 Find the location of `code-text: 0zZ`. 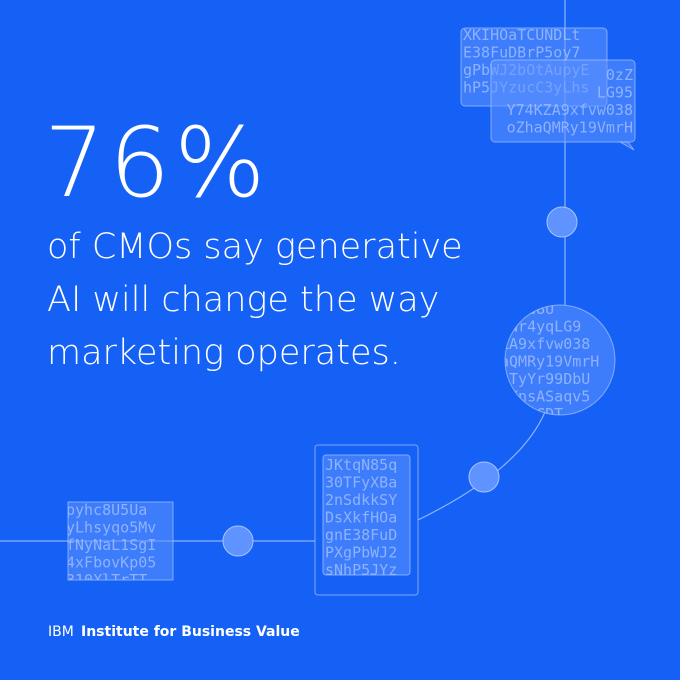

code-text: 0zZ is located at coordinates (619, 75).